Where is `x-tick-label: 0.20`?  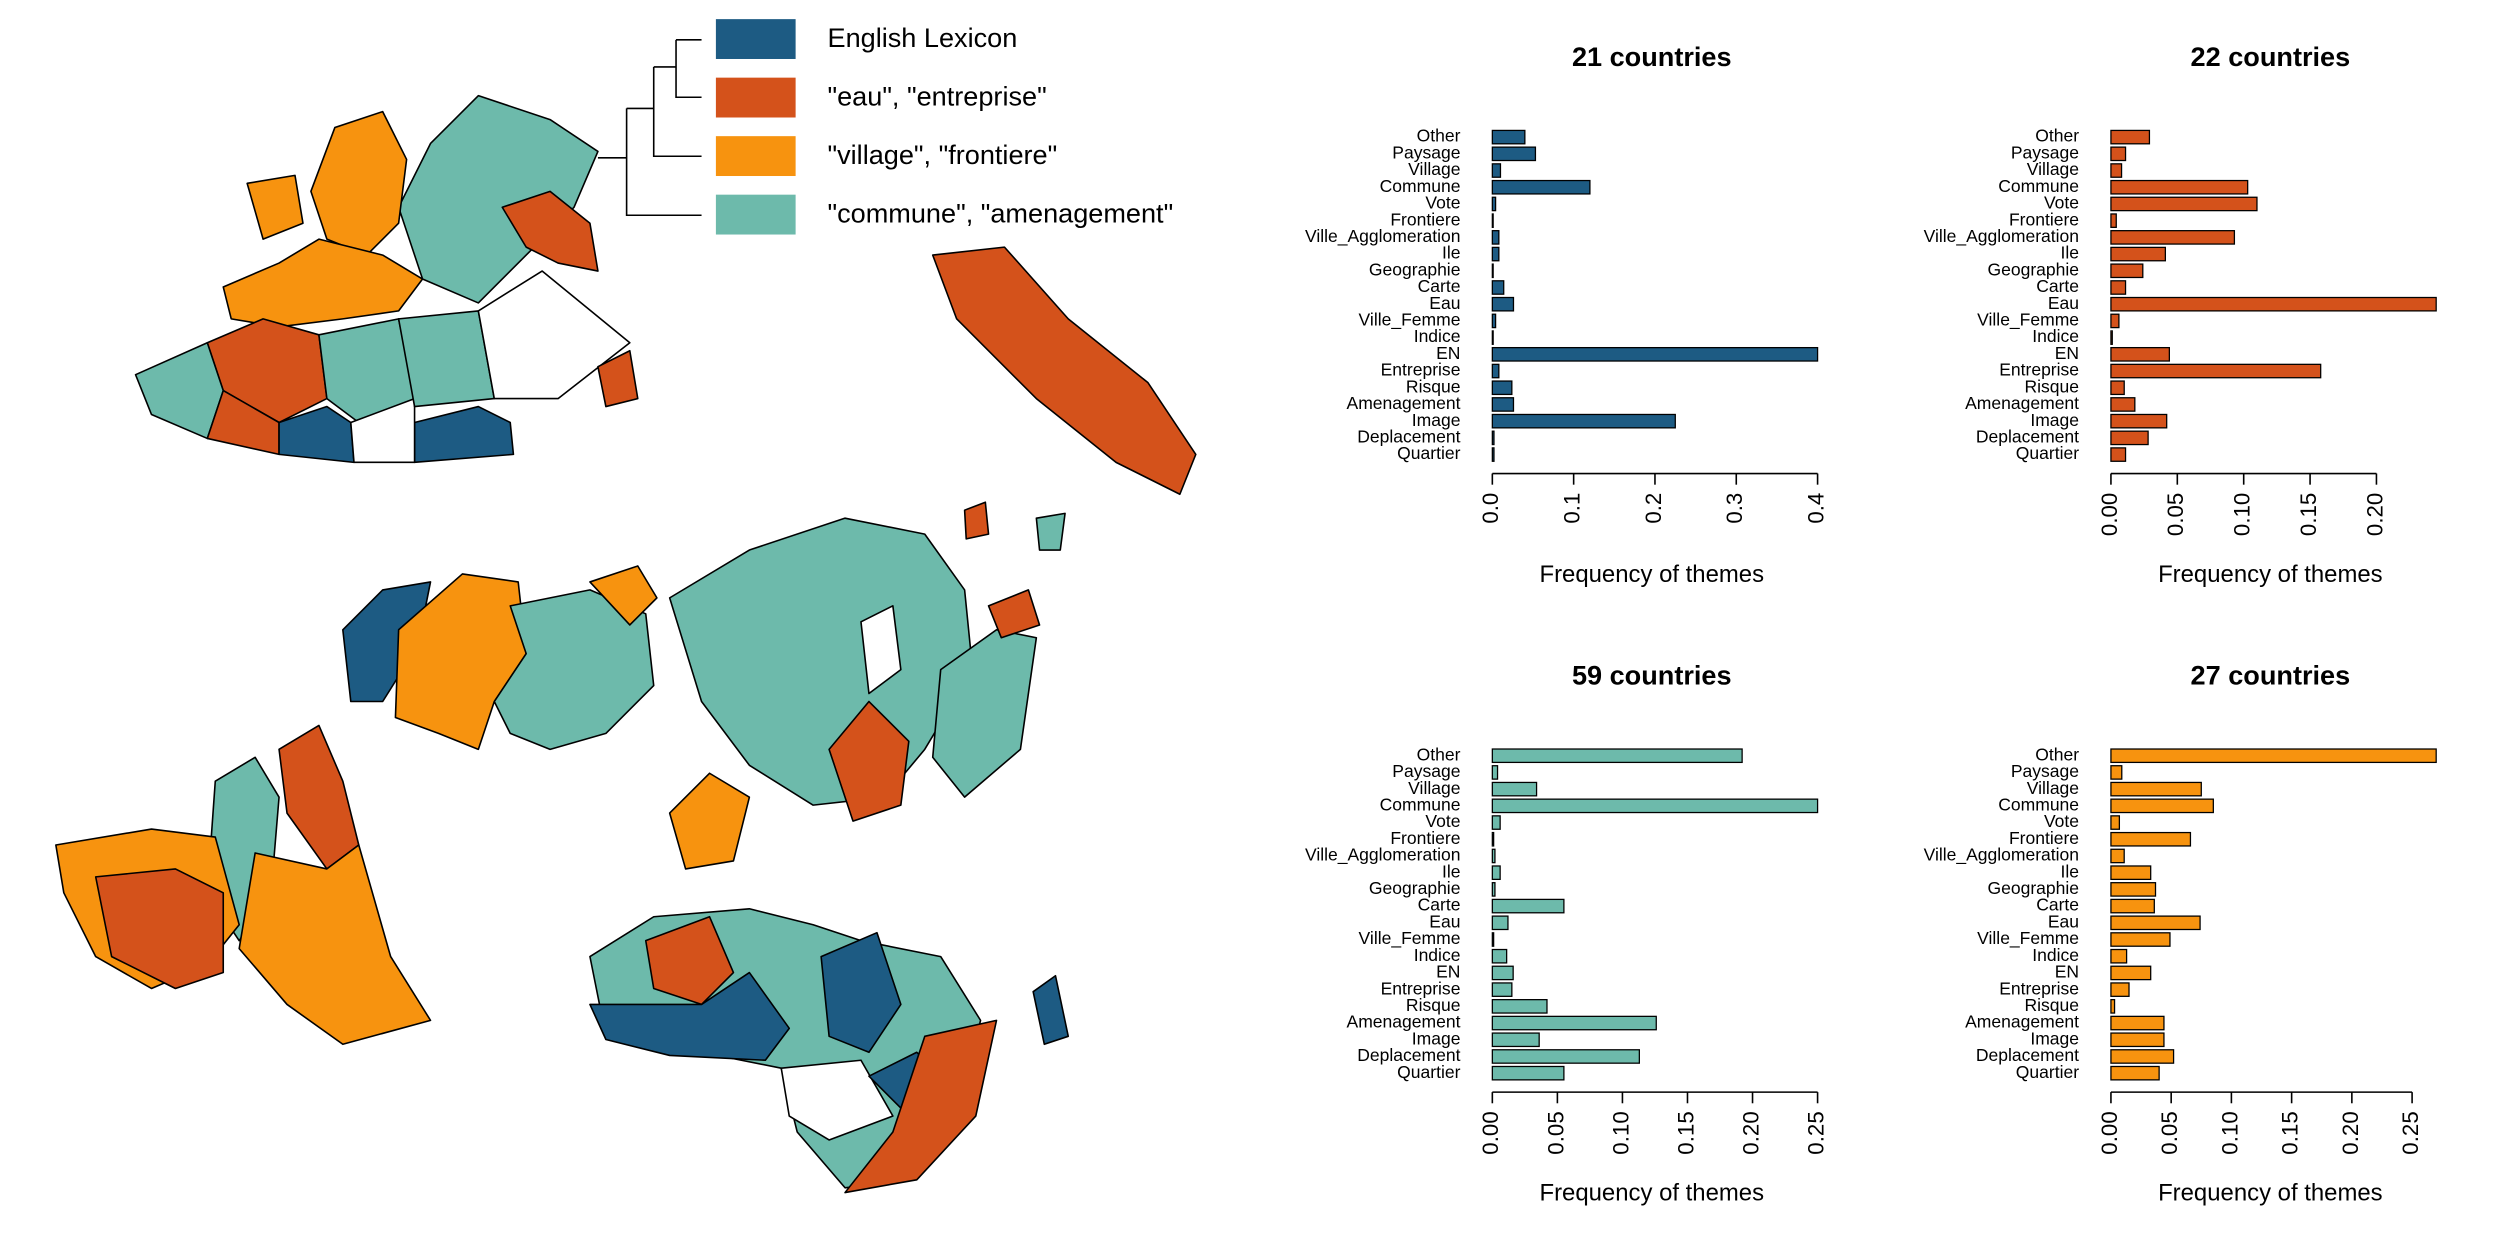 x-tick-label: 0.20 is located at coordinates (1750, 1132).